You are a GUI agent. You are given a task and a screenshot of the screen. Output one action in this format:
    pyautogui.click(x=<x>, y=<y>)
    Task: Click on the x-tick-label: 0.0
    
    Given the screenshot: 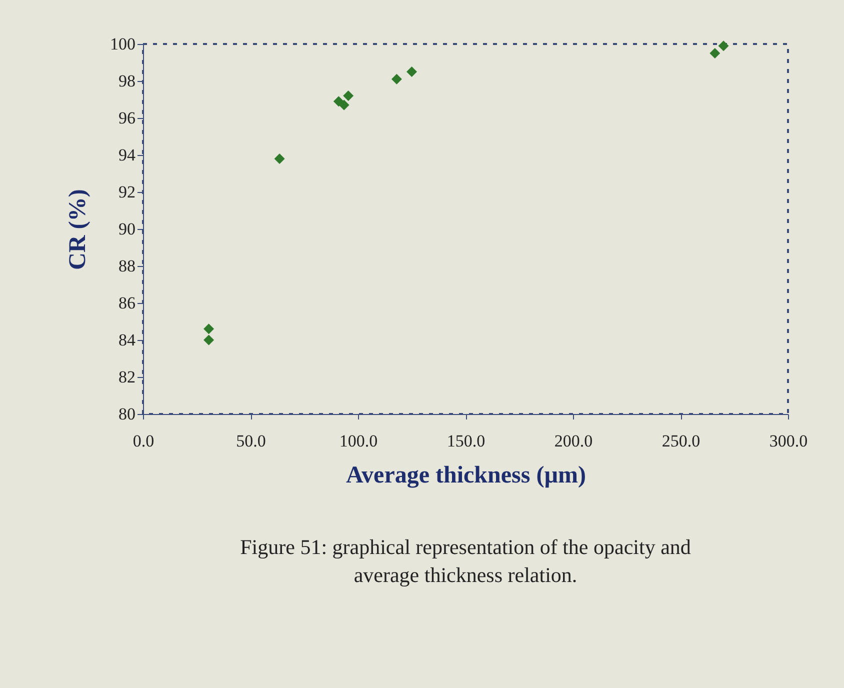 What is the action you would take?
    pyautogui.click(x=143, y=441)
    